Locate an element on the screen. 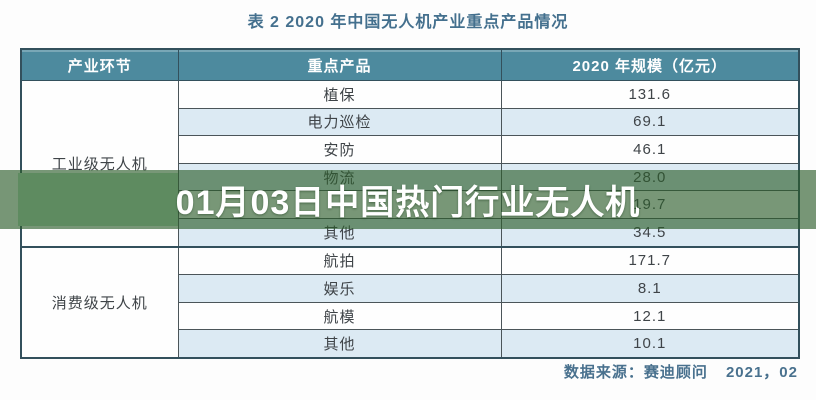 The width and height of the screenshot is (816, 400). data-source-note: 数据来源：赛迪顾问 2021，02 is located at coordinates (681, 371).